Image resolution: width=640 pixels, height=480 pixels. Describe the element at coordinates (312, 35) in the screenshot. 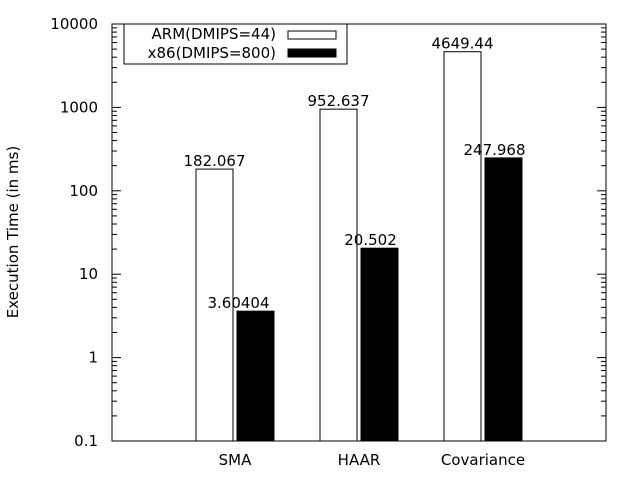

I see `legend-swatch-arm` at that location.